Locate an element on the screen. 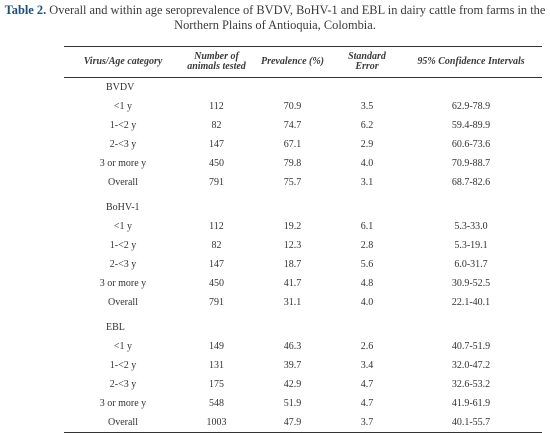  table-row: 3 or more y 450 41.7 4.8 30.9-52.5 is located at coordinates (303, 283).